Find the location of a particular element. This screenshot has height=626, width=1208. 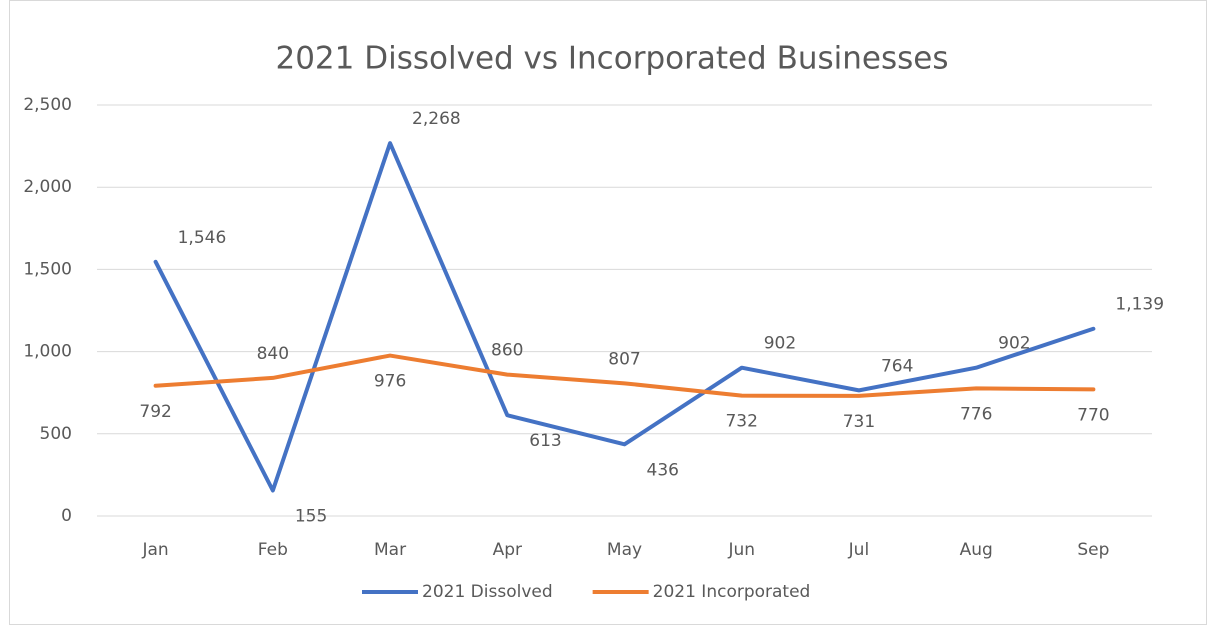

x-tick-label: Feb is located at coordinates (273, 550).